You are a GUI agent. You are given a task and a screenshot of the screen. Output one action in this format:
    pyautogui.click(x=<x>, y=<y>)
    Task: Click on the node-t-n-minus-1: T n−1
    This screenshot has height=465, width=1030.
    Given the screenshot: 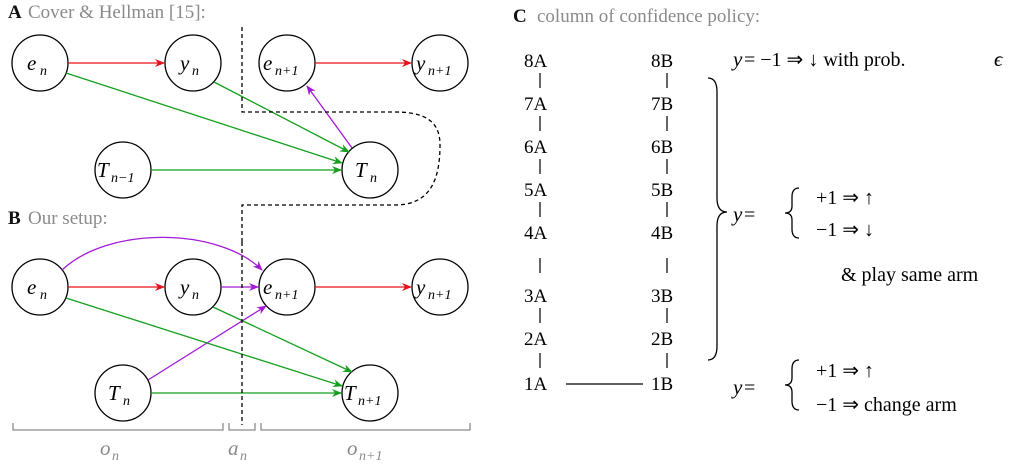 What is the action you would take?
    pyautogui.click(x=123, y=170)
    